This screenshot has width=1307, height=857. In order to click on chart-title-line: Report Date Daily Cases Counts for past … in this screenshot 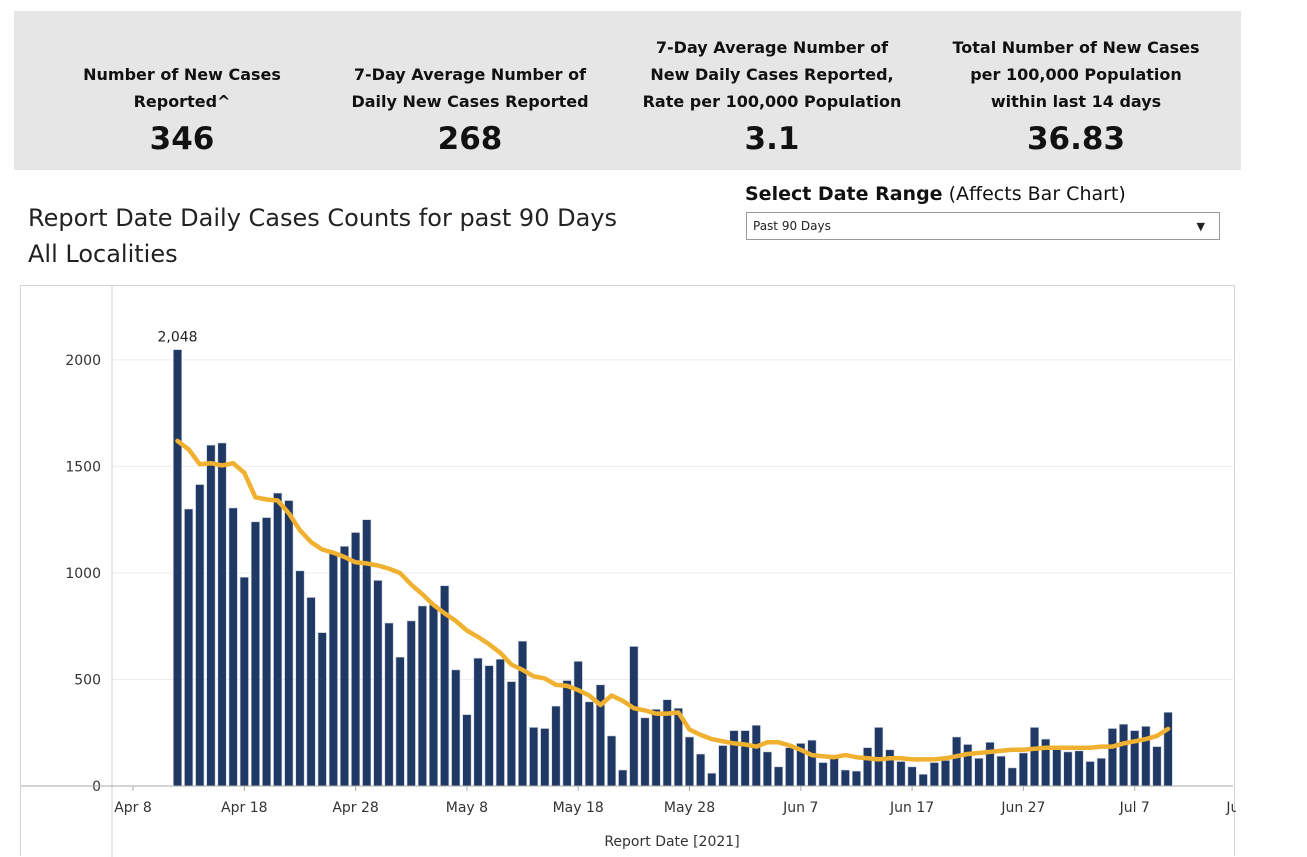, I will do `click(322, 218)`.